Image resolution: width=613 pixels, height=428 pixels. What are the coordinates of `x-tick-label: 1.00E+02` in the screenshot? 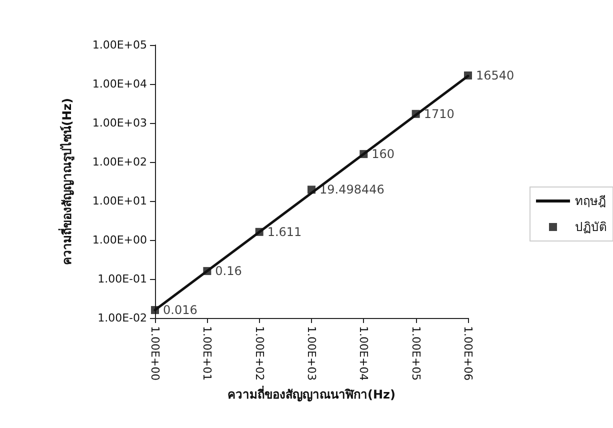 It's located at (259, 353).